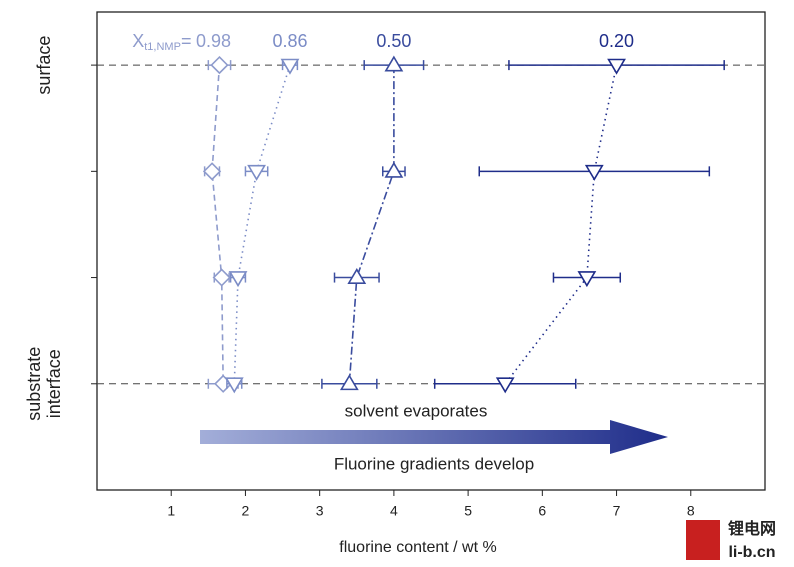  Describe the element at coordinates (616, 41) in the screenshot. I see `legend-label: 0.20` at that location.